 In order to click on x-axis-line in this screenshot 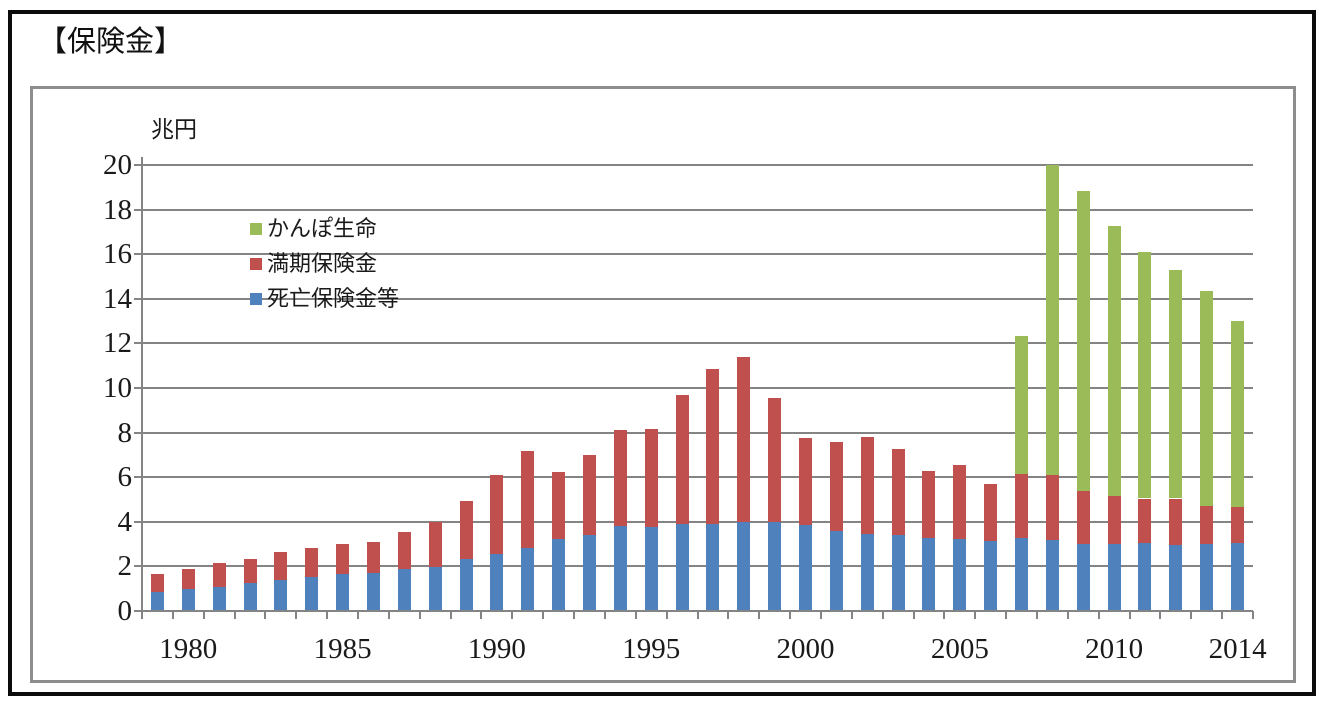, I will do `click(694, 611)`.